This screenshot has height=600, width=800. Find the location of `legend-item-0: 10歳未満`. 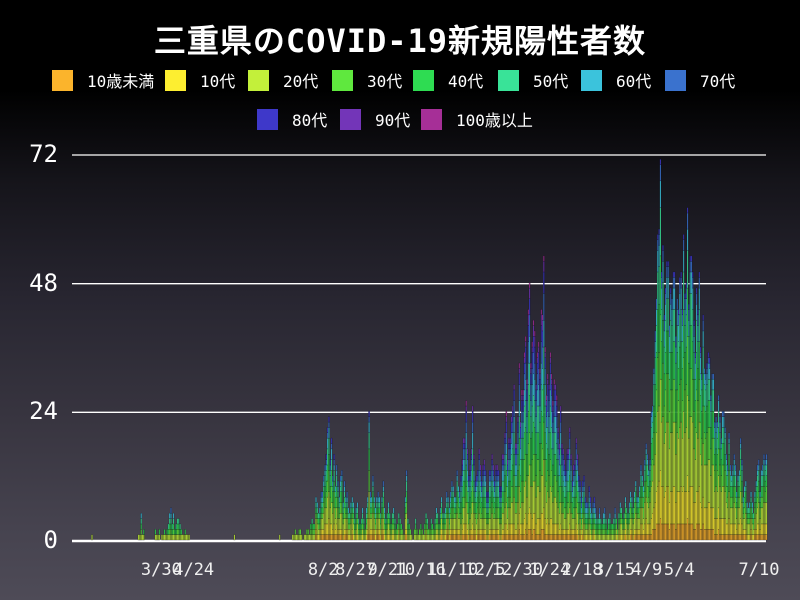

legend-item-0: 10歳未満 is located at coordinates (103, 80).